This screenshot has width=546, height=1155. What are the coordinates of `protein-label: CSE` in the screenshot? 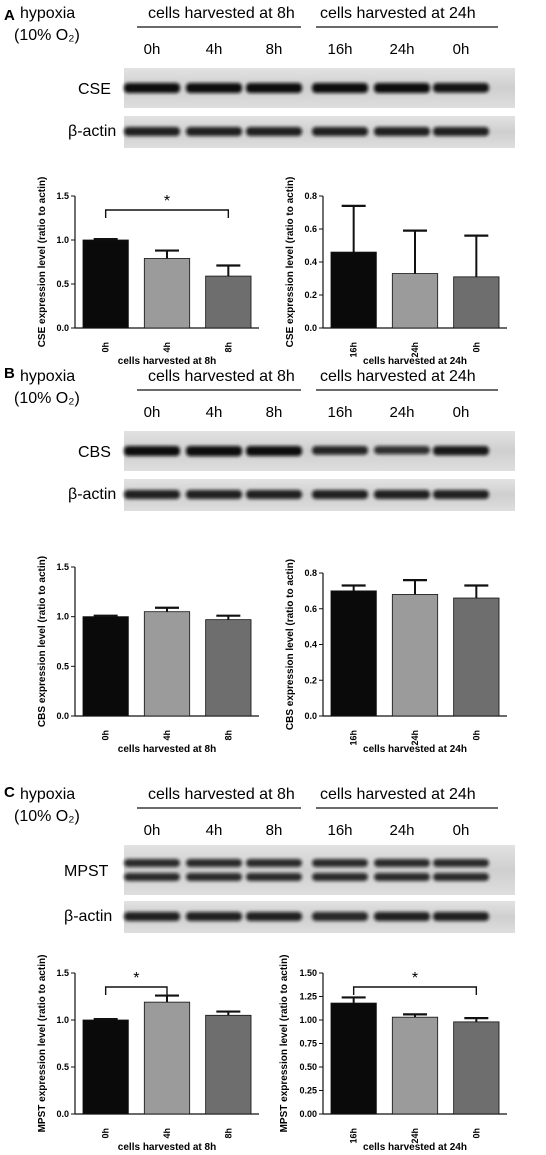 It's located at (94, 89).